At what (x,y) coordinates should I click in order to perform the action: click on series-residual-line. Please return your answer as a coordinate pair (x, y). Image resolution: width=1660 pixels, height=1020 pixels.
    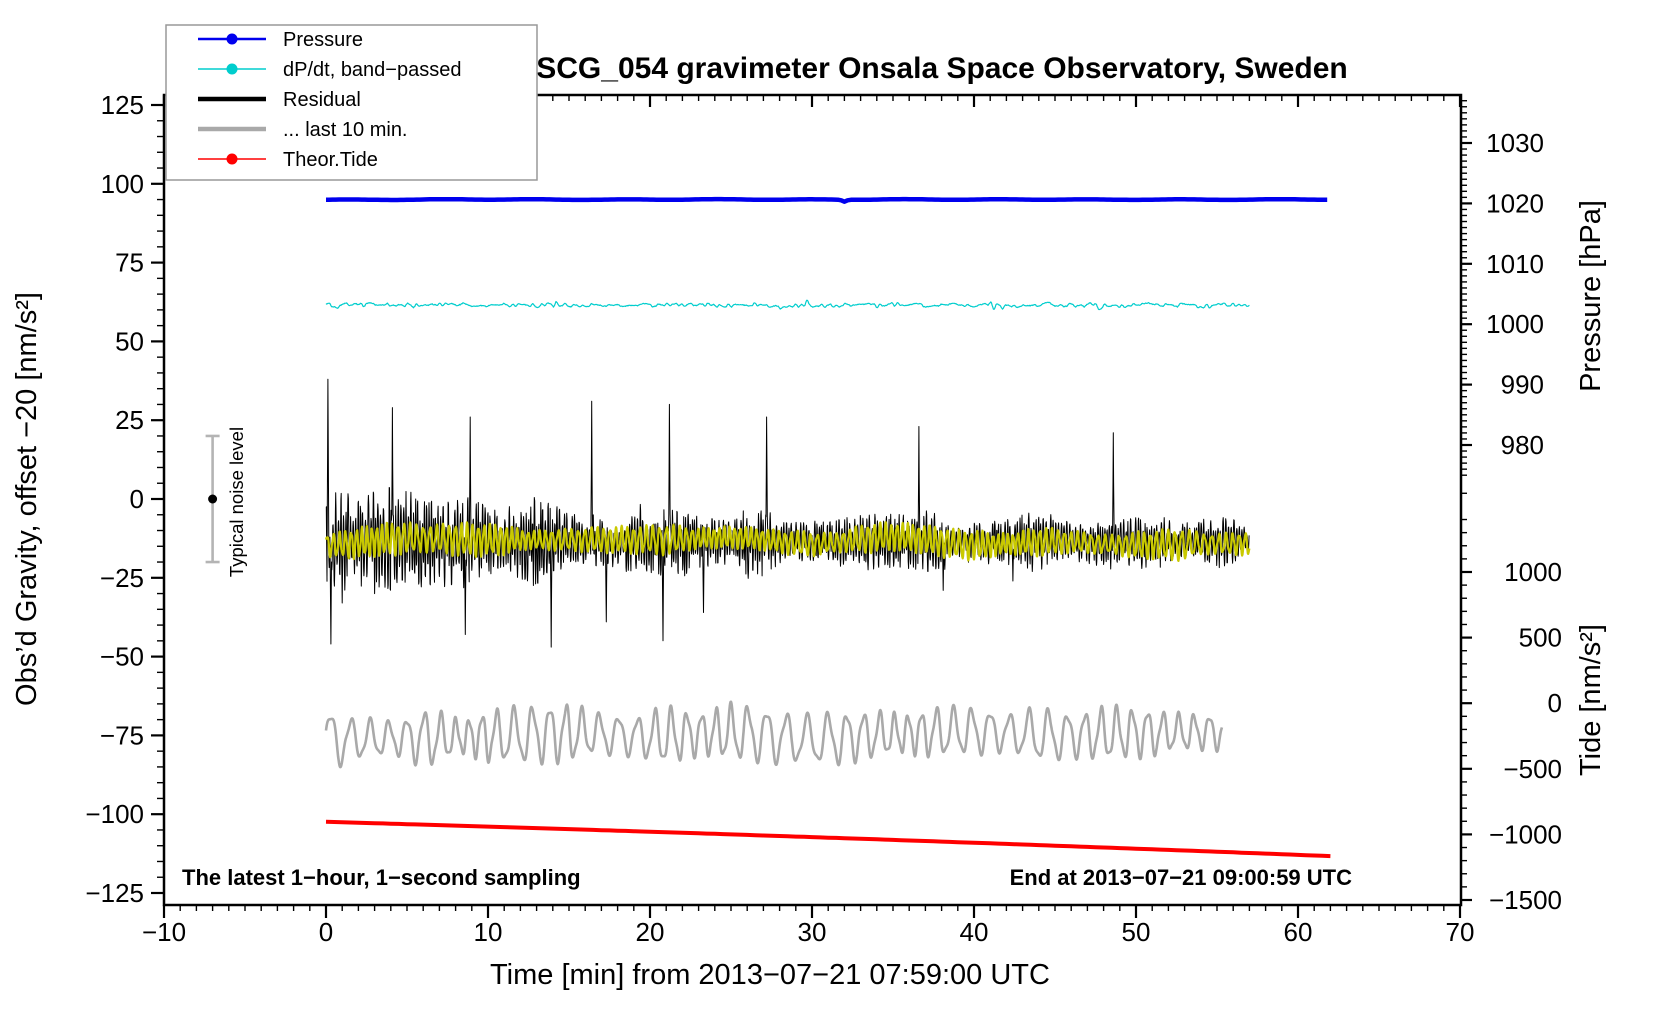
    Looking at the image, I should click on (787, 513).